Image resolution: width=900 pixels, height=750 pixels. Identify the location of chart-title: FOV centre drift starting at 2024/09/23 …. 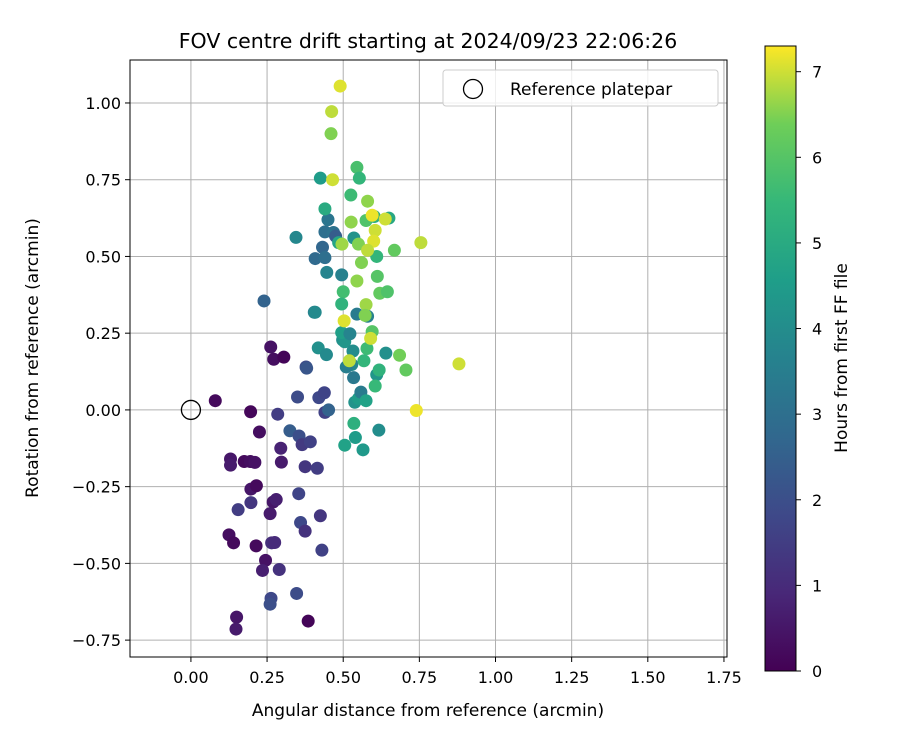
(428, 41).